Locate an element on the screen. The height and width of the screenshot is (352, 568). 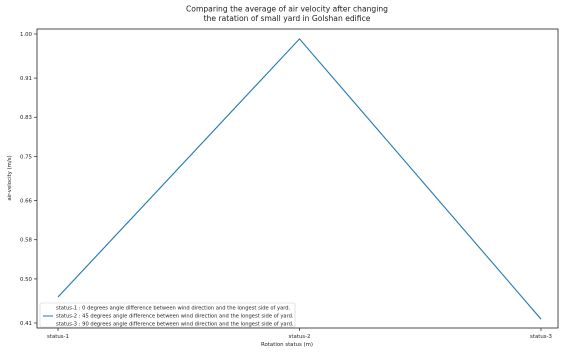
x-tick-label: status-2 is located at coordinates (300, 337).